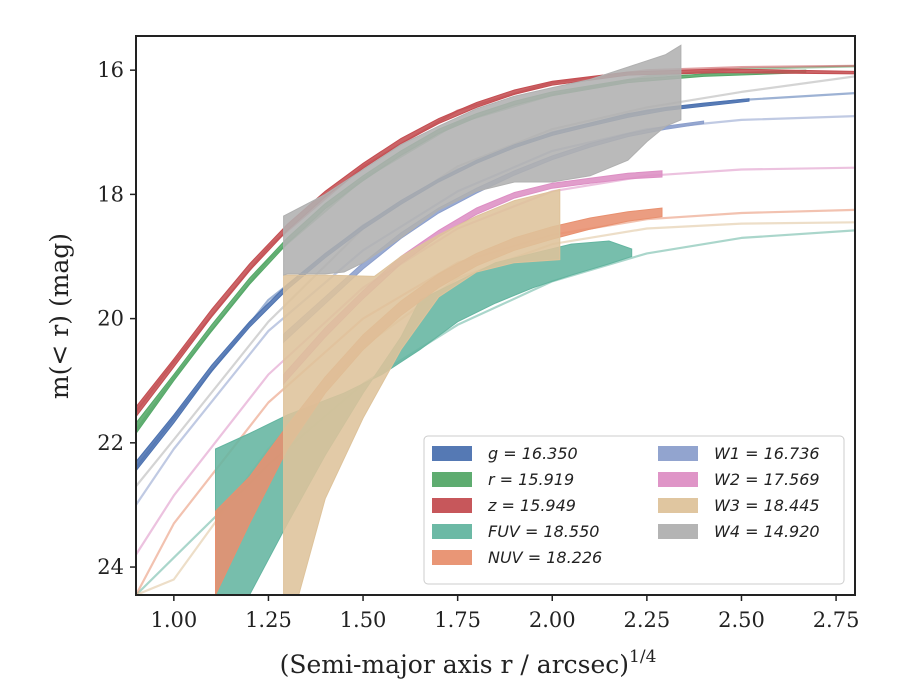 The height and width of the screenshot is (700, 900). I want to click on legend-swatch-w2, so click(678, 479).